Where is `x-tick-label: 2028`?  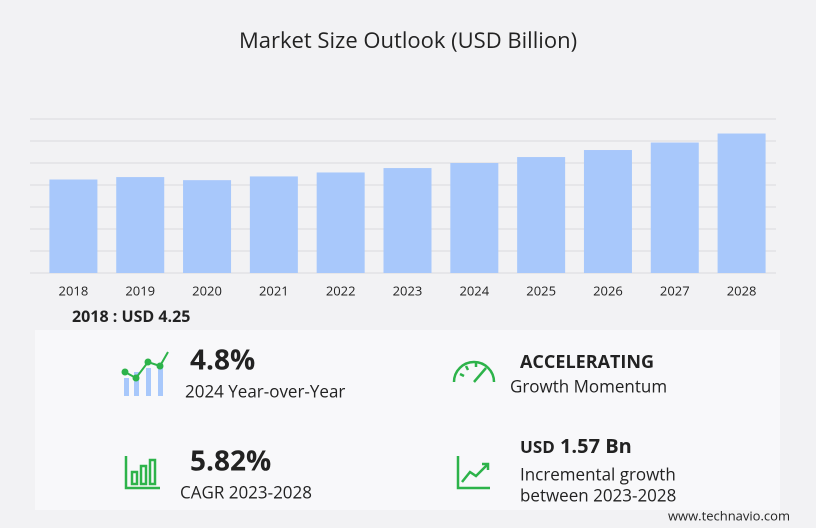 x-tick-label: 2028 is located at coordinates (742, 290).